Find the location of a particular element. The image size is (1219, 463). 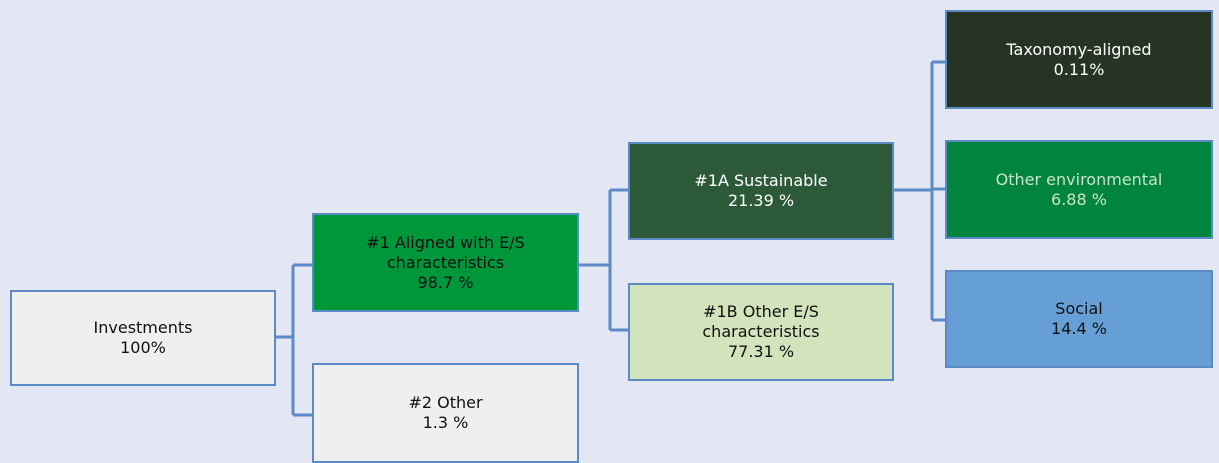

node-label: 100% is located at coordinates (143, 347).